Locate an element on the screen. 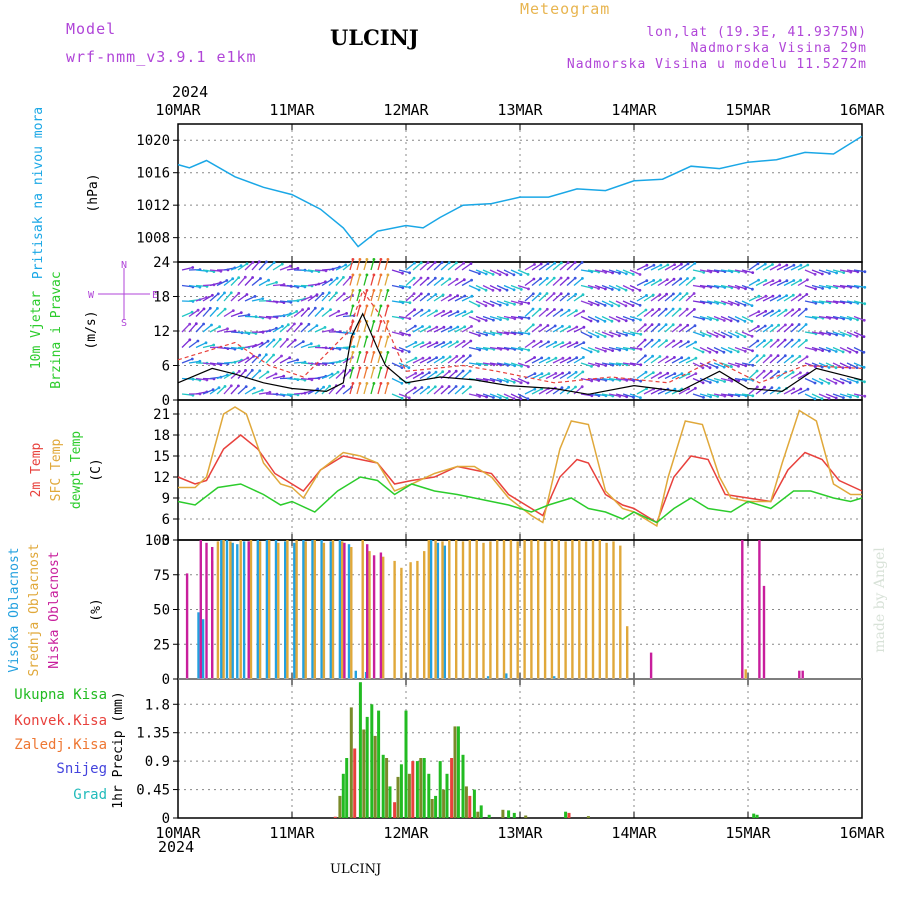 The height and width of the screenshot is (900, 900). precip-units-label: 1hr Precip (mm) is located at coordinates (118, 749).